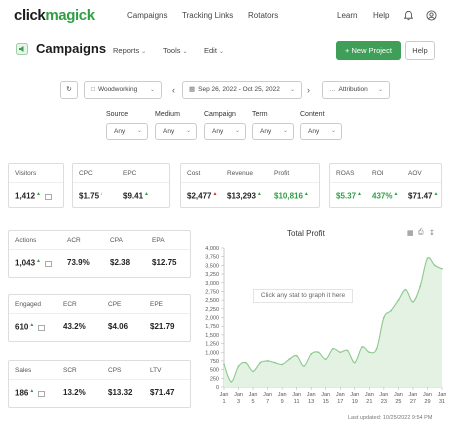 The width and height of the screenshot is (451, 427). I want to click on stat-label-cps: CPS, so click(115, 370).